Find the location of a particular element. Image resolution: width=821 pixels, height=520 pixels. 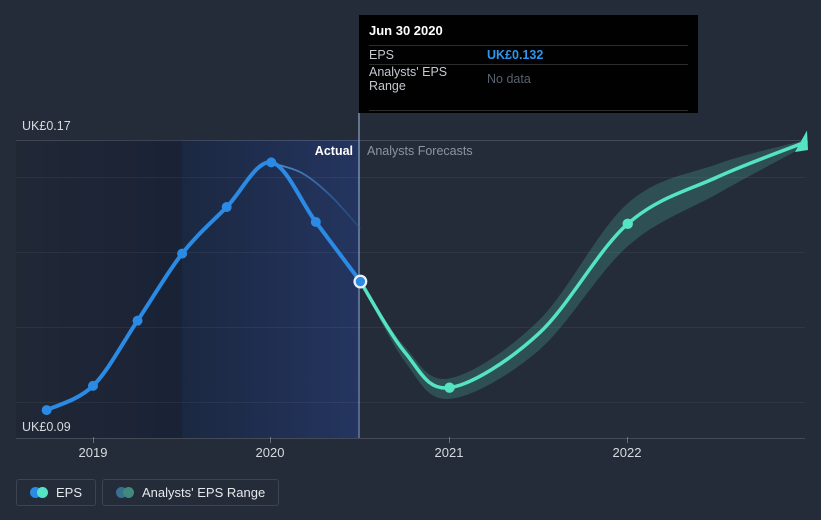

y-axis-label-top: UK£0.17 is located at coordinates (46, 126).